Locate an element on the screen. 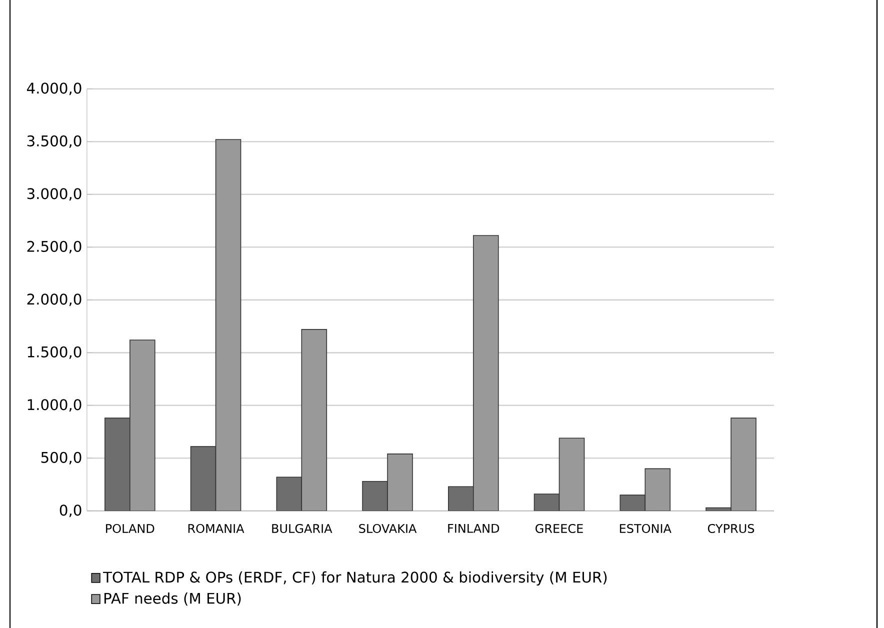  y-tick-label: 0,0 is located at coordinates (71, 511).